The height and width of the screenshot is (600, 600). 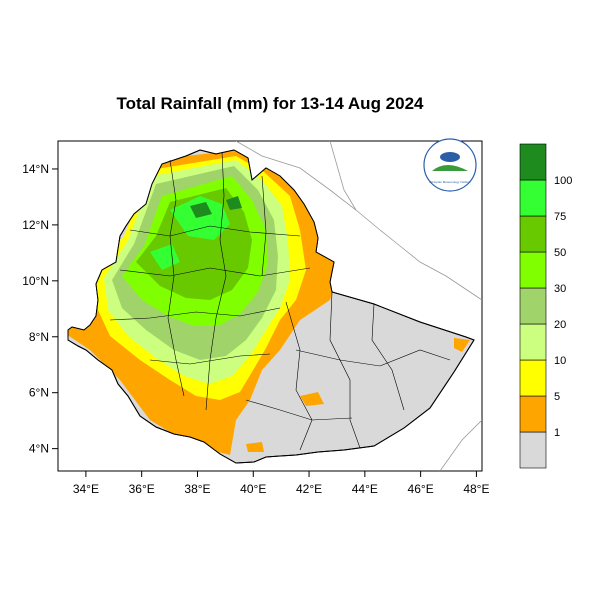 What do you see at coordinates (39, 449) in the screenshot?
I see `lat-tick-label: 4°N` at bounding box center [39, 449].